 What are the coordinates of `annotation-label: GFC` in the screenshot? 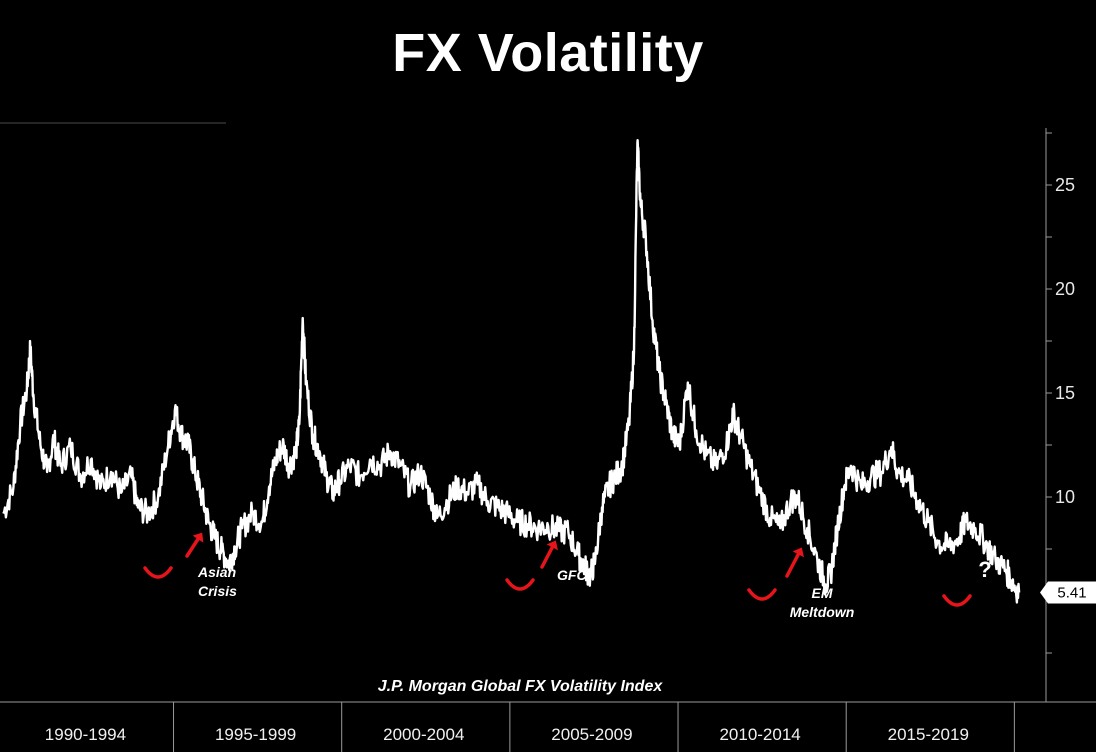 It's located at (572, 575).